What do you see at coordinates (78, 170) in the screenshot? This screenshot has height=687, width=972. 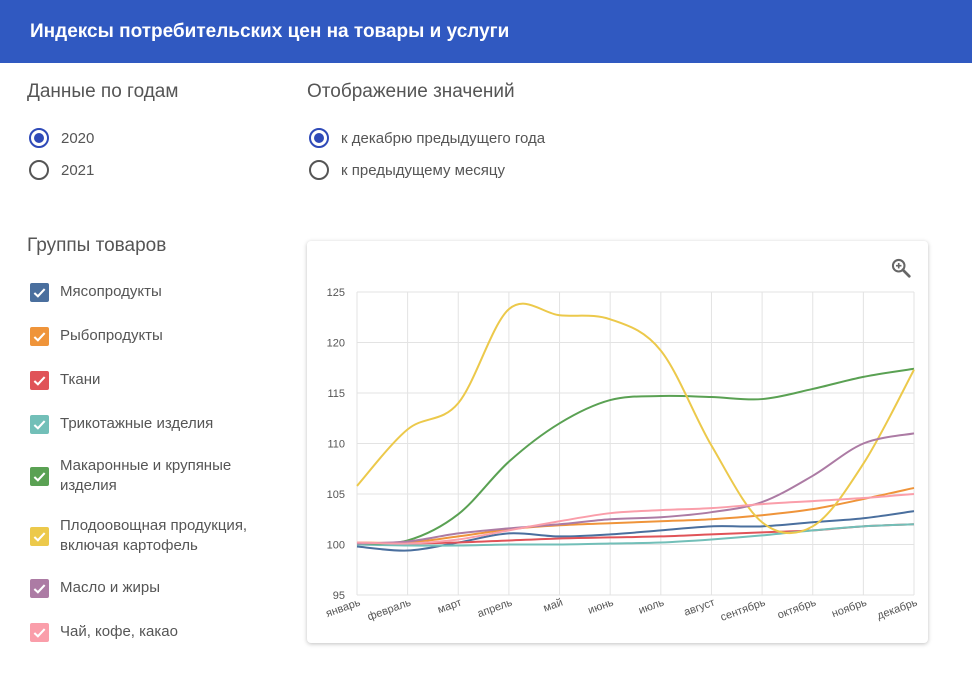 I see `radio-label: 2021` at bounding box center [78, 170].